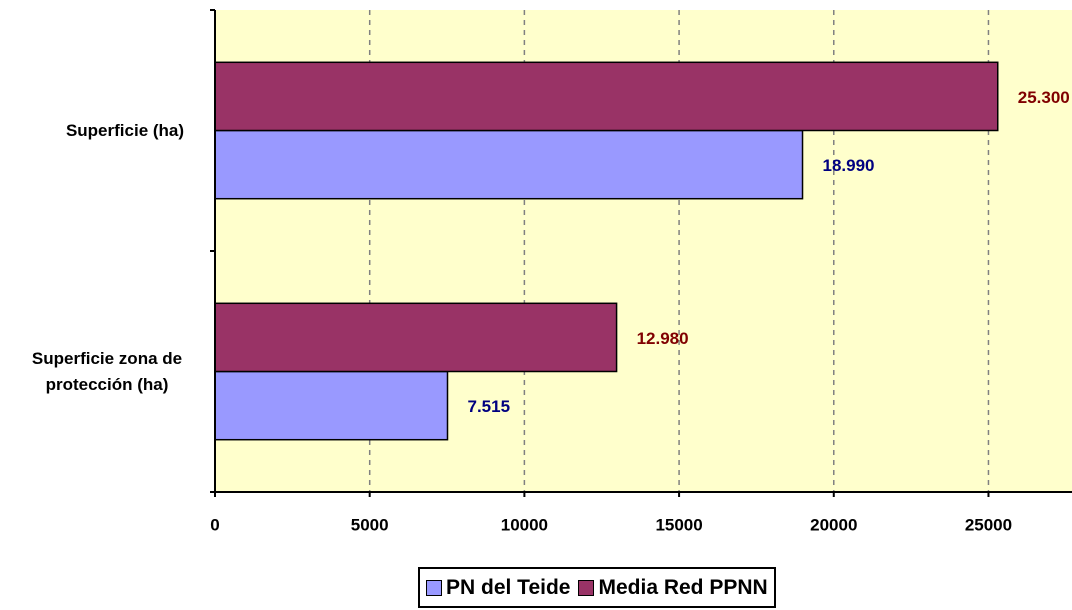 The height and width of the screenshot is (610, 1072). Describe the element at coordinates (678, 524) in the screenshot. I see `x-tick-label: 15000` at that location.